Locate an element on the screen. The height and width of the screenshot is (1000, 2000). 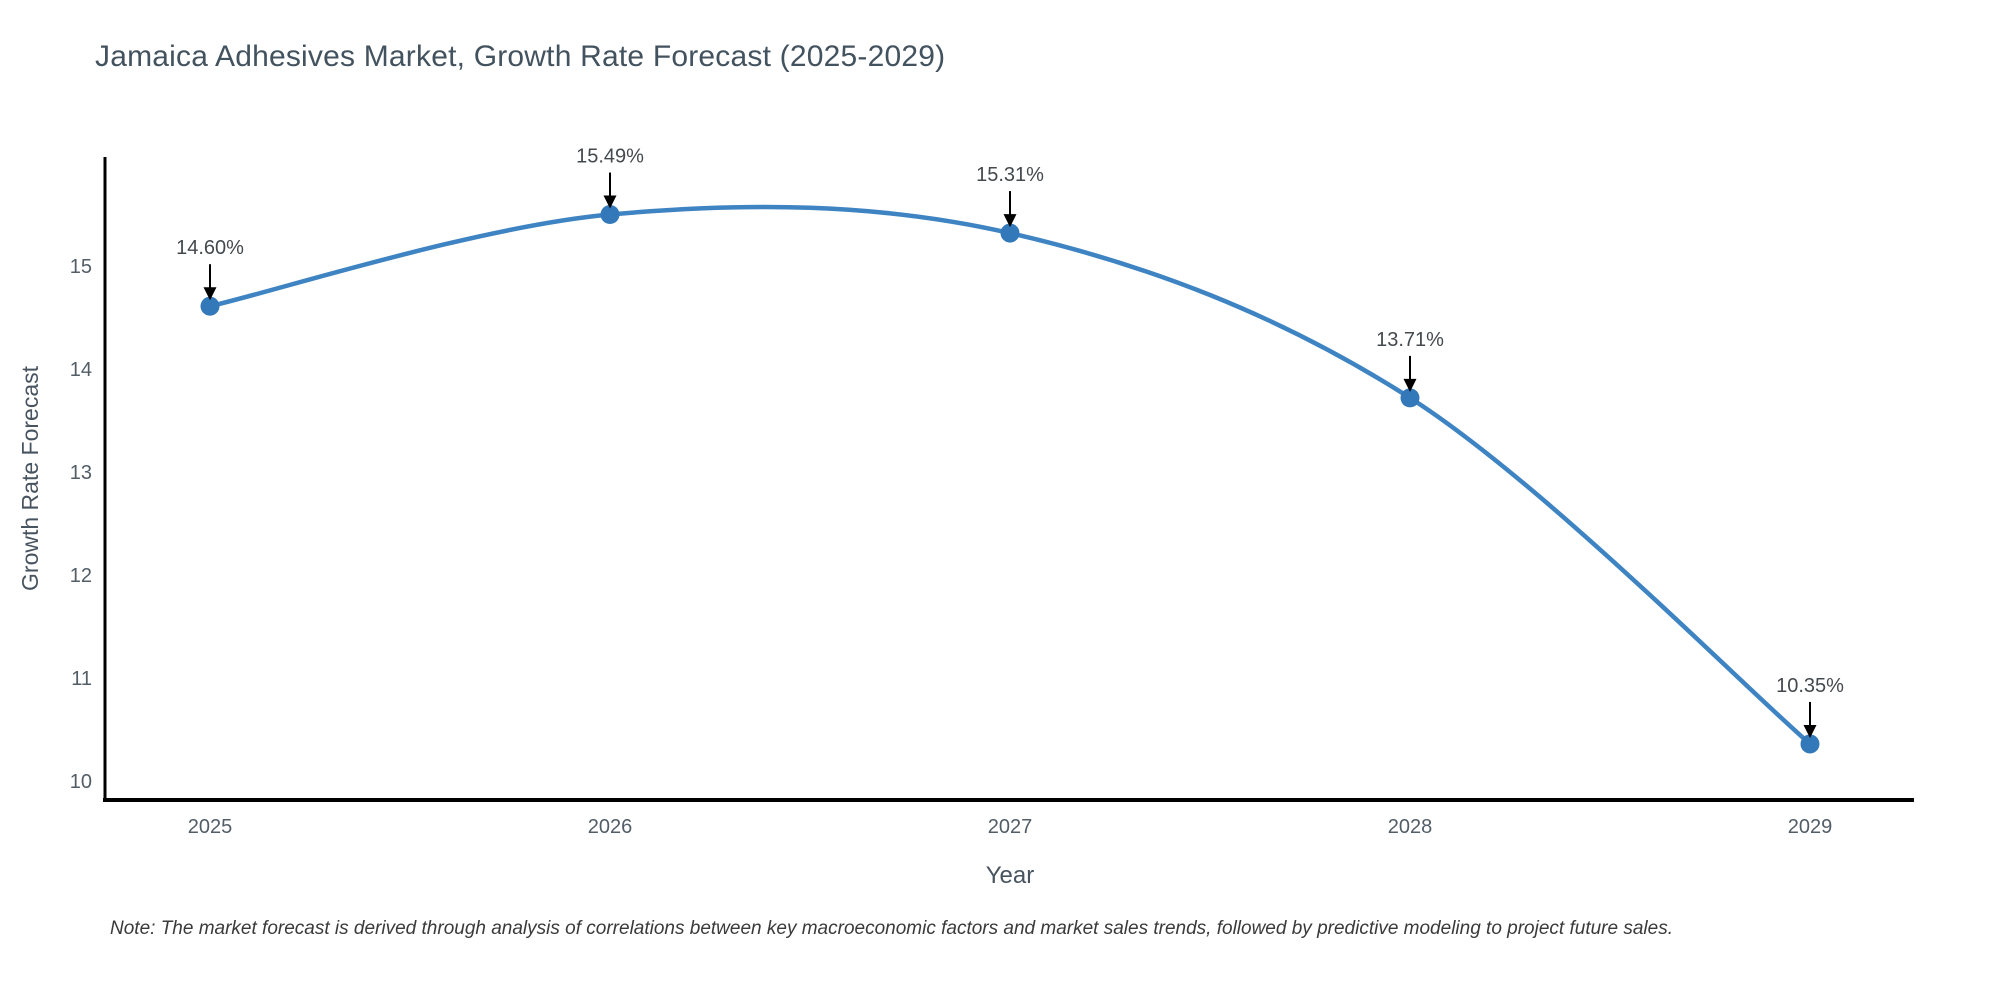
annotation-label-2027: 15.31% is located at coordinates (1010, 175).